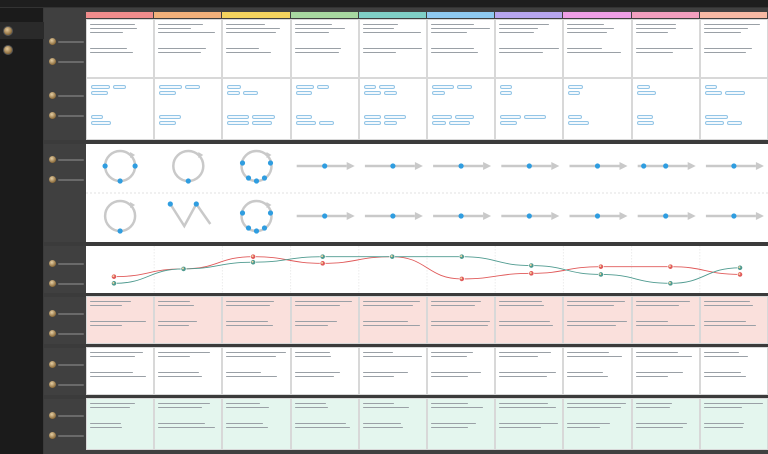  I want to click on zigzag-icon, so click(189, 215).